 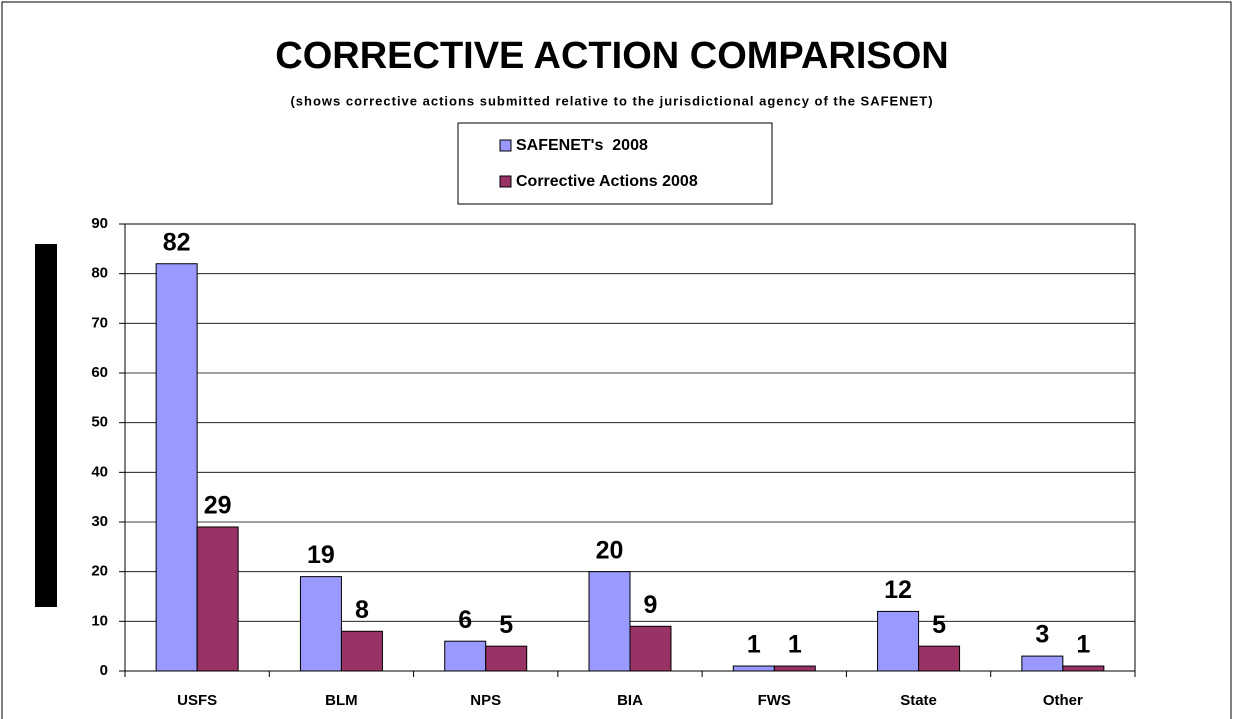 What do you see at coordinates (485, 700) in the screenshot?
I see `x-tick-label: NPS` at bounding box center [485, 700].